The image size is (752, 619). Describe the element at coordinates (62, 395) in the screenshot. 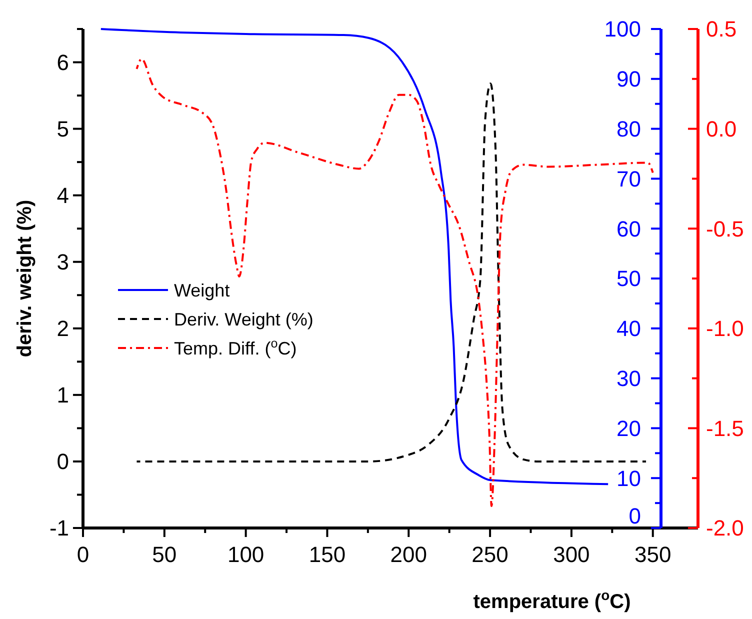

I see `y-tick-label: 1` at that location.